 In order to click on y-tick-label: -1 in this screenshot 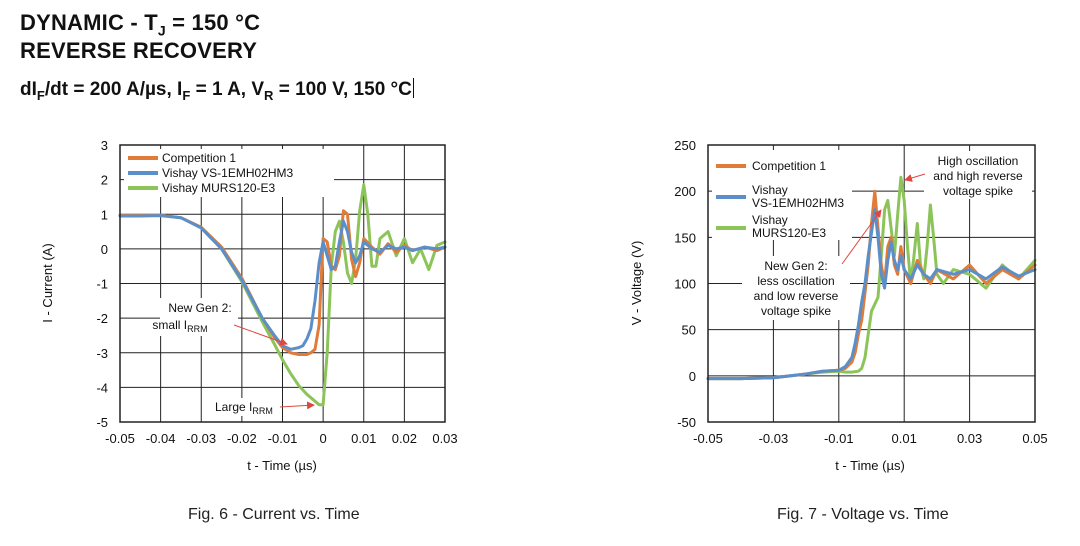, I will do `click(102, 284)`.